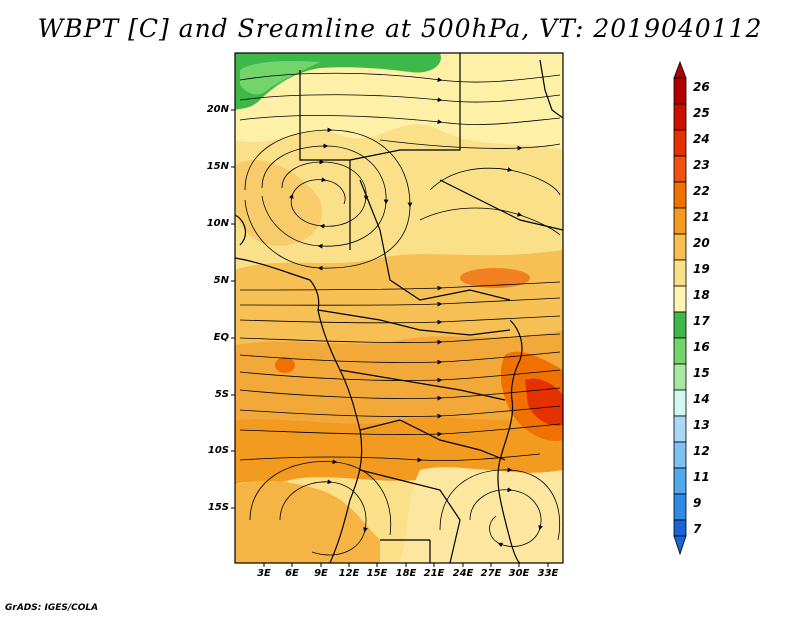 The width and height of the screenshot is (800, 618). What do you see at coordinates (548, 573) in the screenshot?
I see `lon-label-33e: 33E` at bounding box center [548, 573].